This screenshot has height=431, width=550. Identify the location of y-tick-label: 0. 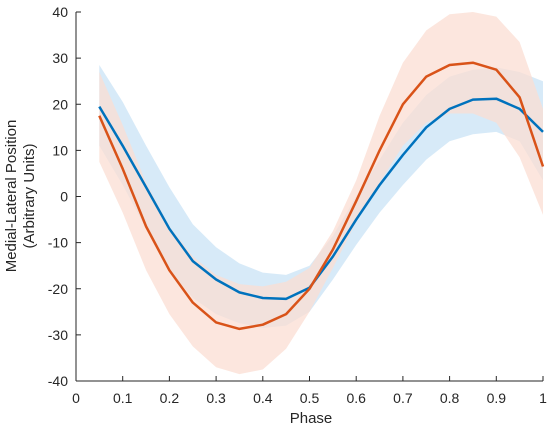
(64, 197).